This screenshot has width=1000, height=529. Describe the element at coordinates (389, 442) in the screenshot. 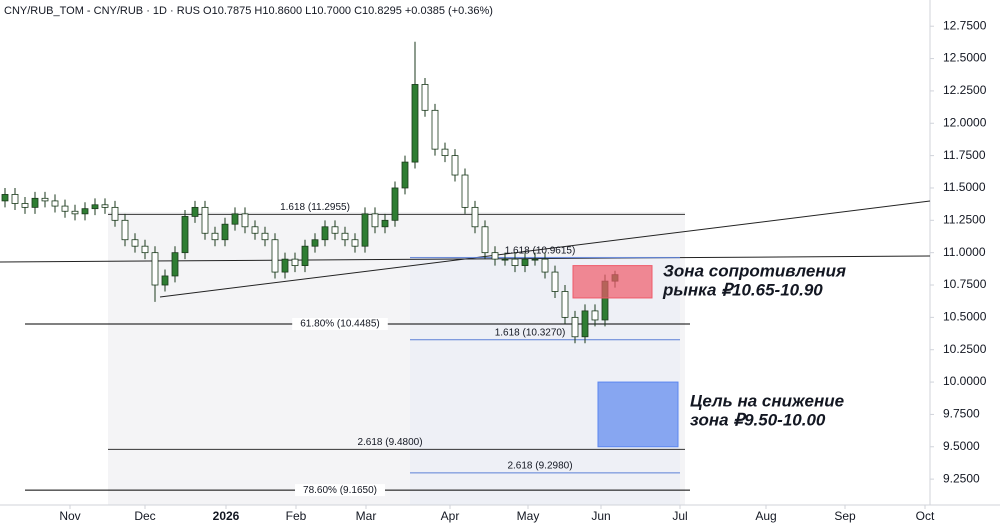

I see `level-label: 2.618 (9.4800)` at that location.